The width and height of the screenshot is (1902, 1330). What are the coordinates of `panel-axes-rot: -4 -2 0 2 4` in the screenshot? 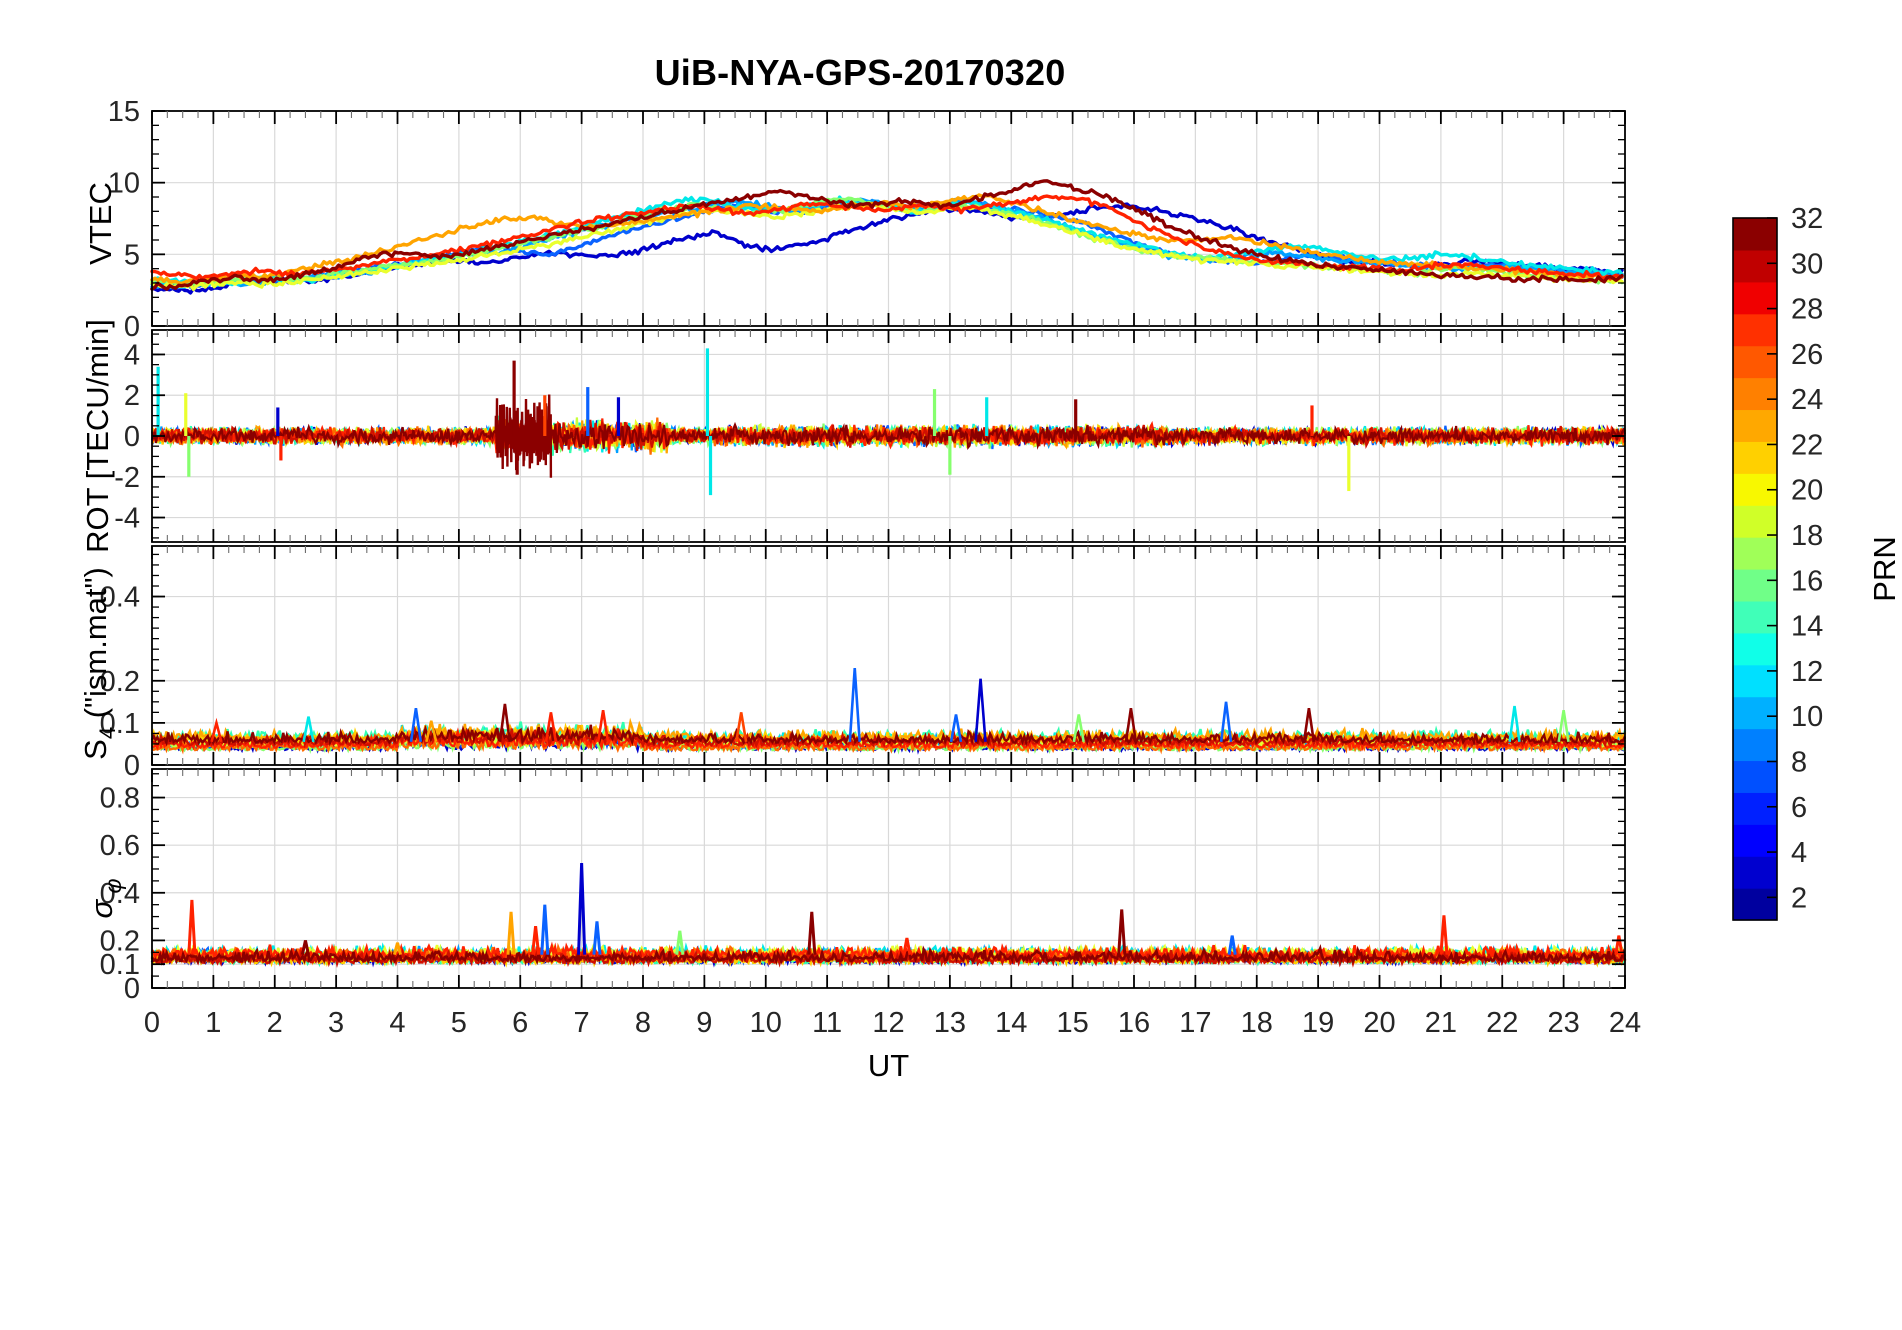 It's located at (870, 436).